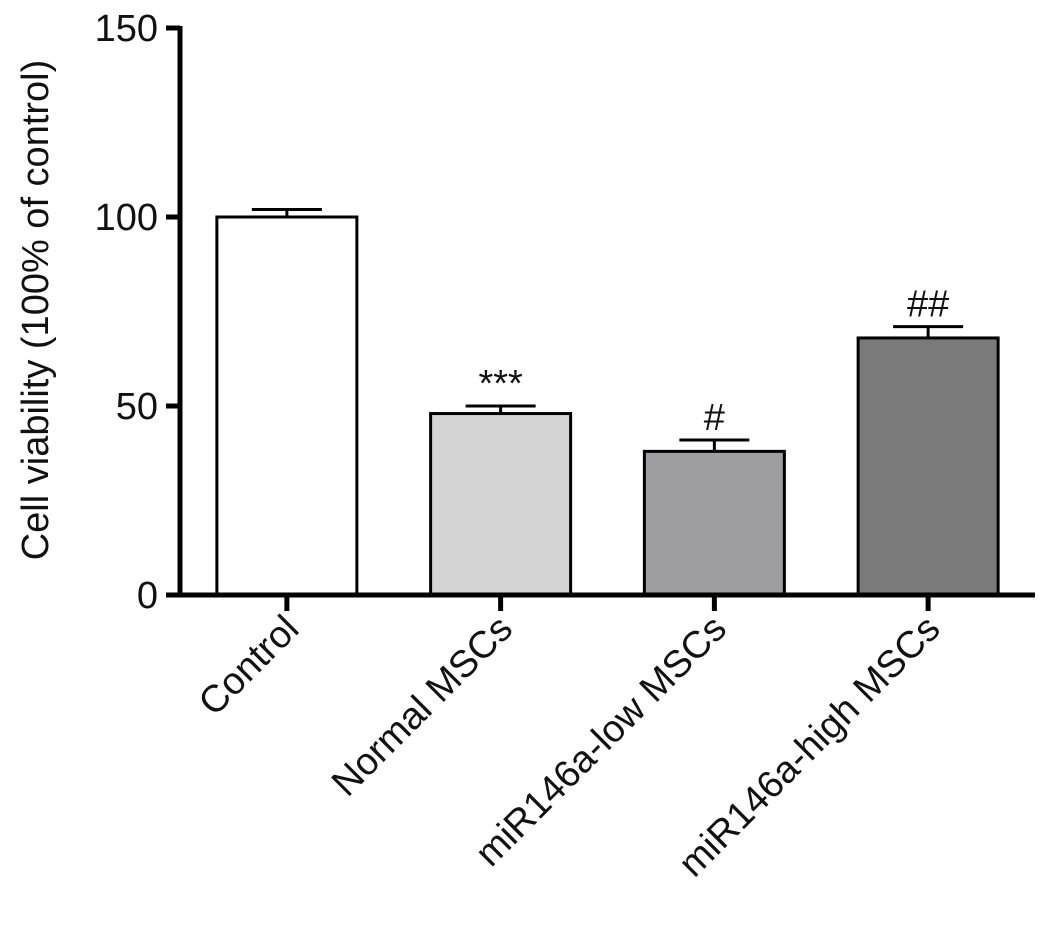 Image resolution: width=1049 pixels, height=927 pixels. Describe the element at coordinates (139, 312) in the screenshot. I see `y-axis: 0 50 100 150` at that location.